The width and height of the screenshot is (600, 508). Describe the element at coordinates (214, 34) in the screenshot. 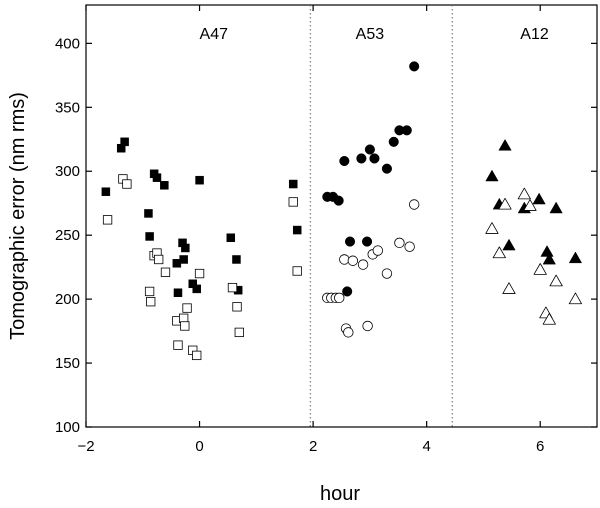

I see `region-label-a47: A47` at that location.